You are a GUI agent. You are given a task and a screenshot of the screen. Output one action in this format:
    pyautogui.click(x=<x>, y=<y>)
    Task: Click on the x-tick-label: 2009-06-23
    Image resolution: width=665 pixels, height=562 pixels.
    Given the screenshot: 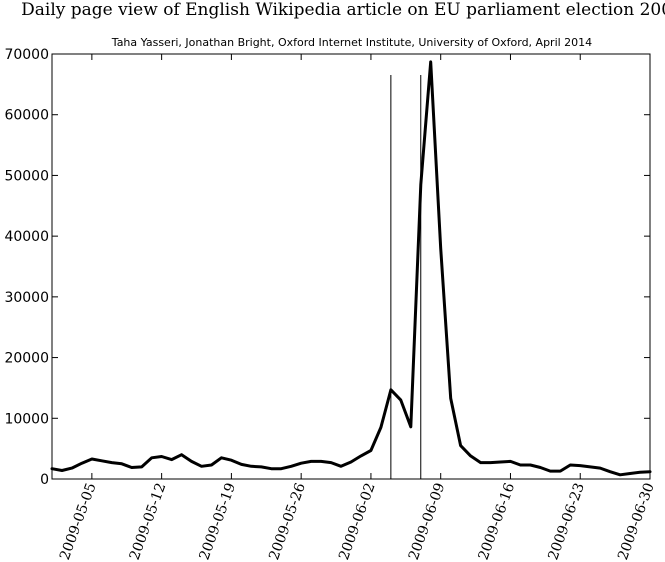 What is the action you would take?
    pyautogui.click(x=566, y=521)
    